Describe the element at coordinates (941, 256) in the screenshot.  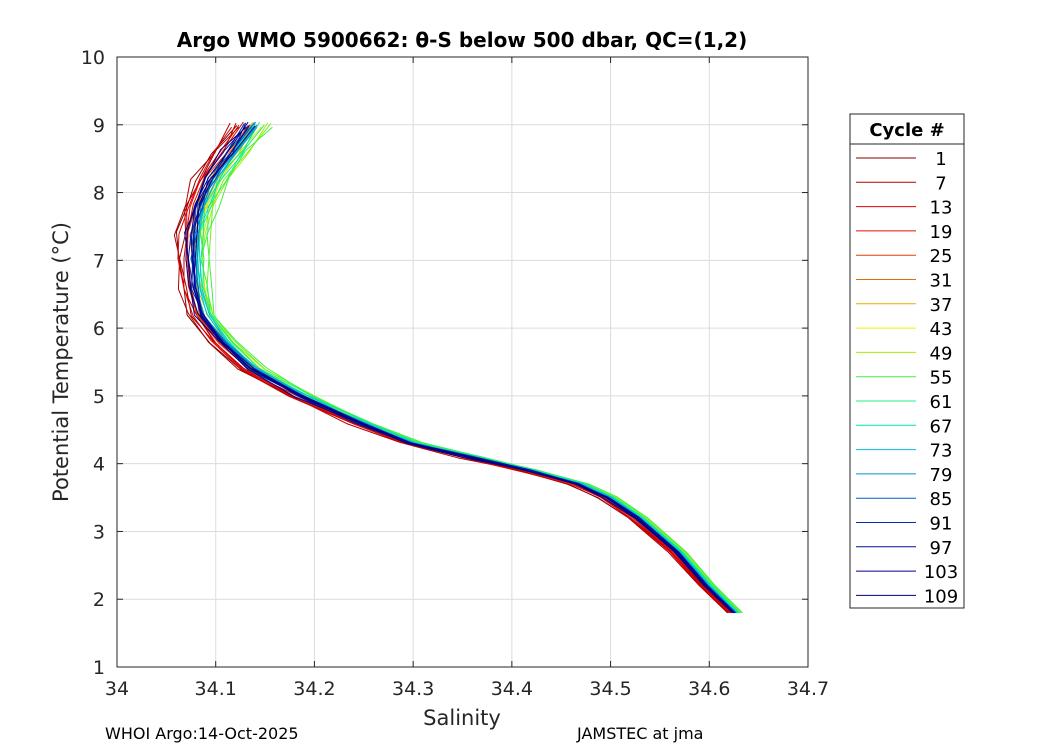
I see `legend-label: 25` at that location.